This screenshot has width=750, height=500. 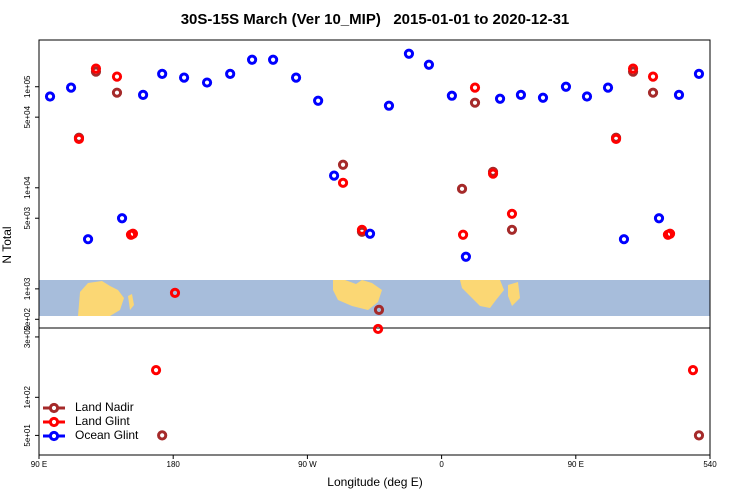 I want to click on map-strip, so click(x=374, y=298).